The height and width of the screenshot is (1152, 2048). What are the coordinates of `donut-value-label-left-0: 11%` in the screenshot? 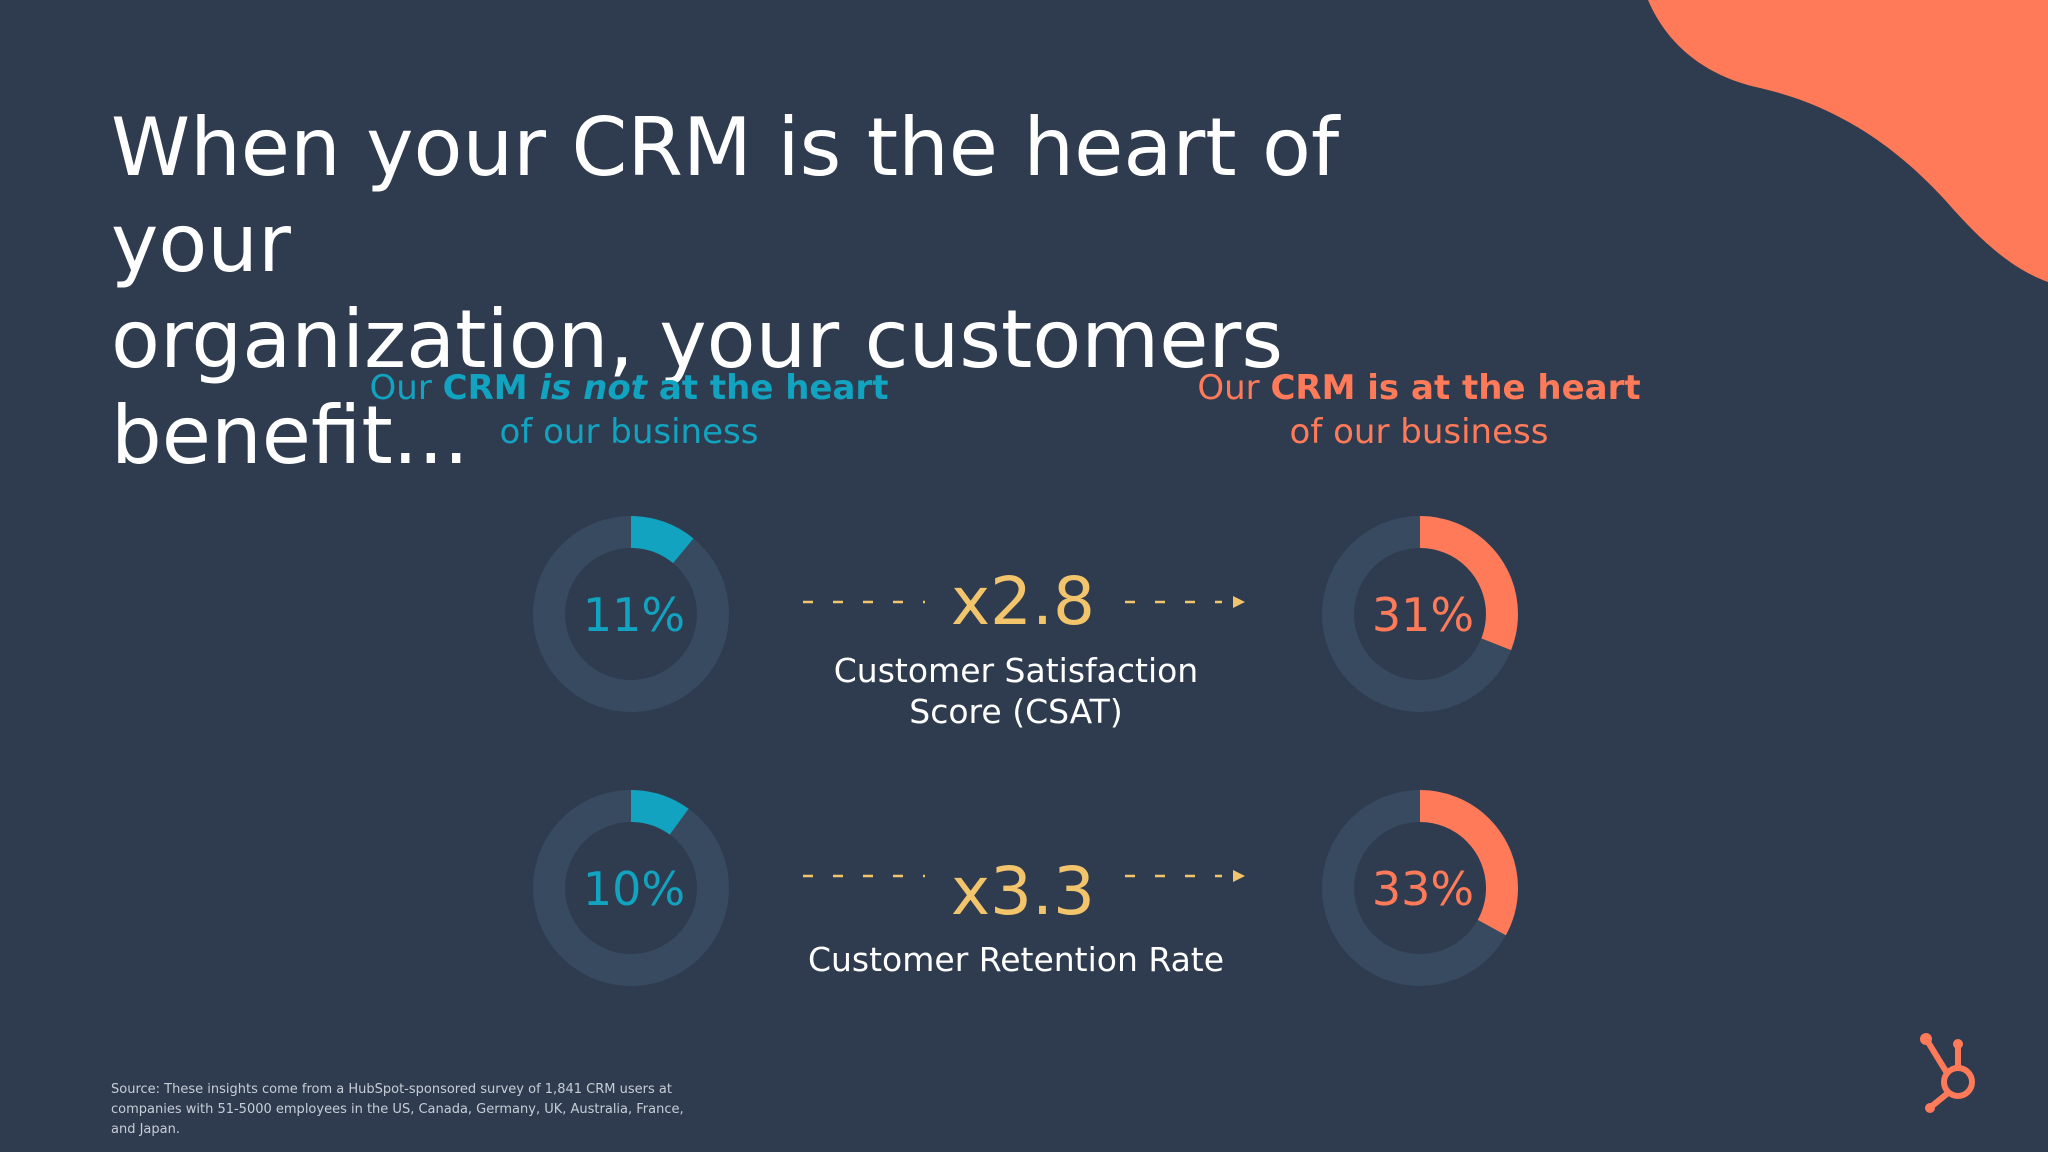 It's located at (634, 615).